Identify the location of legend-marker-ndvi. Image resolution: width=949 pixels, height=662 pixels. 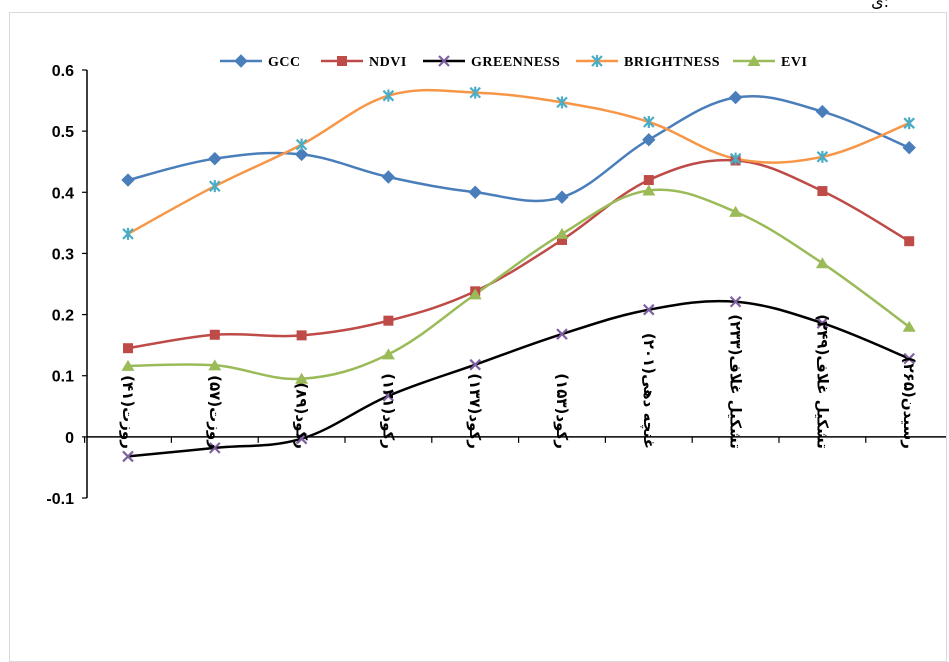
(342, 61).